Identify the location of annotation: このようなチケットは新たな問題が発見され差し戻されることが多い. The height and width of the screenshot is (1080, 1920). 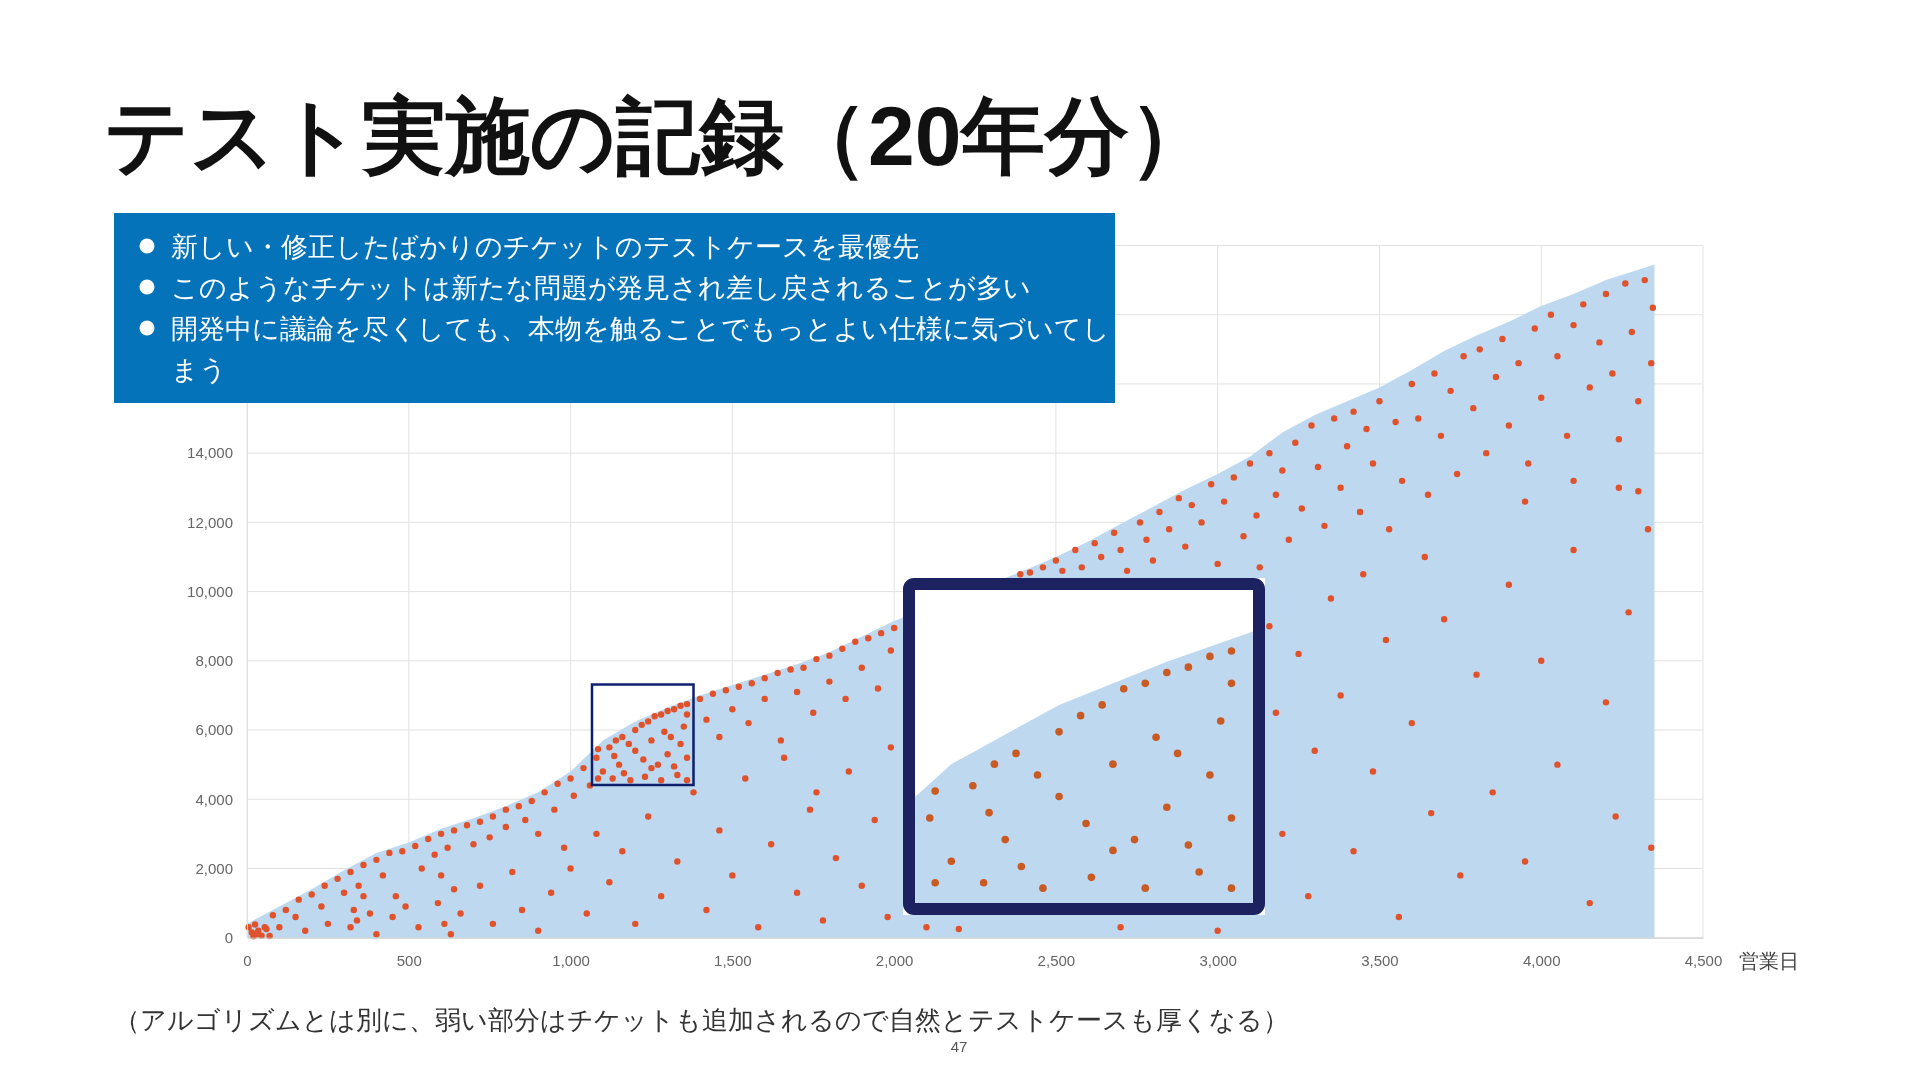
(601, 287).